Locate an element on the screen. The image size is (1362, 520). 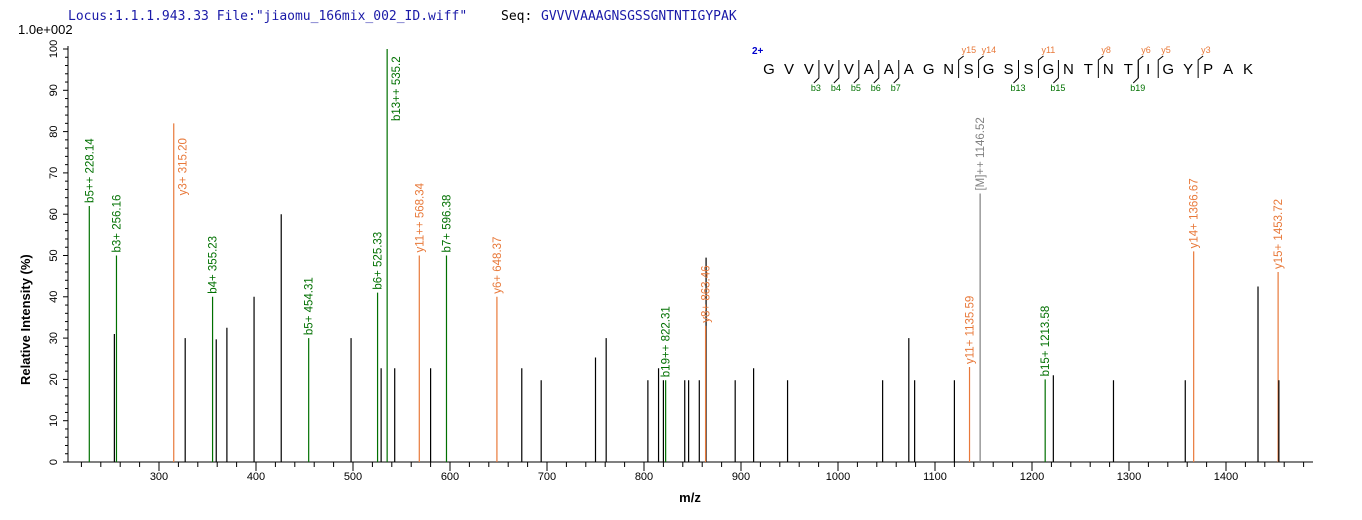
residue: I is located at coordinates (1148, 69).